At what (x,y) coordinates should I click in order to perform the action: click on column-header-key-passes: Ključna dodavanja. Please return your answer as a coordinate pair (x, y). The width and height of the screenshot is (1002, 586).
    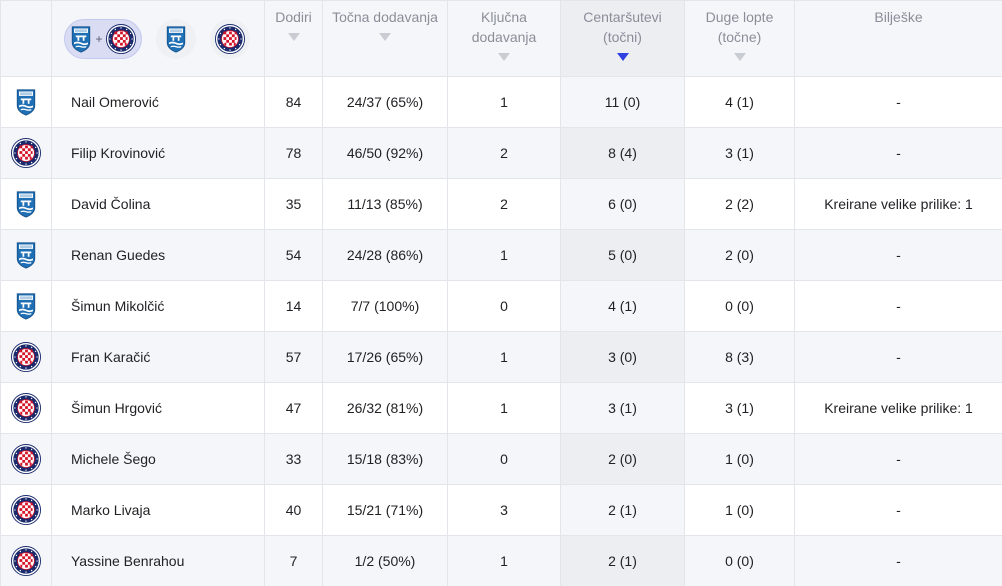
    Looking at the image, I should click on (504, 38).